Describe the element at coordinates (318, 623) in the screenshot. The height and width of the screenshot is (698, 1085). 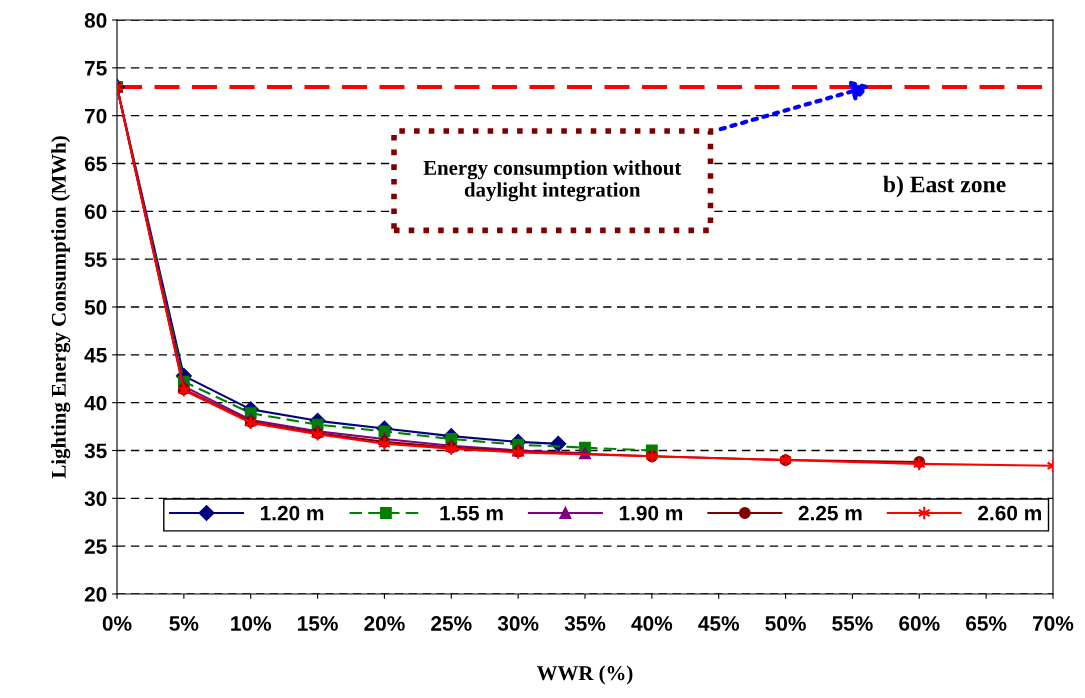
I see `x-tick-label: 15%` at that location.